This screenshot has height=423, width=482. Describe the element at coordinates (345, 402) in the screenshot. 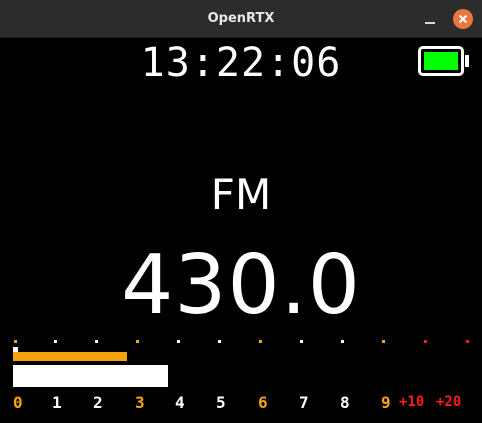

I see `s-meter-scale-label: 8` at that location.